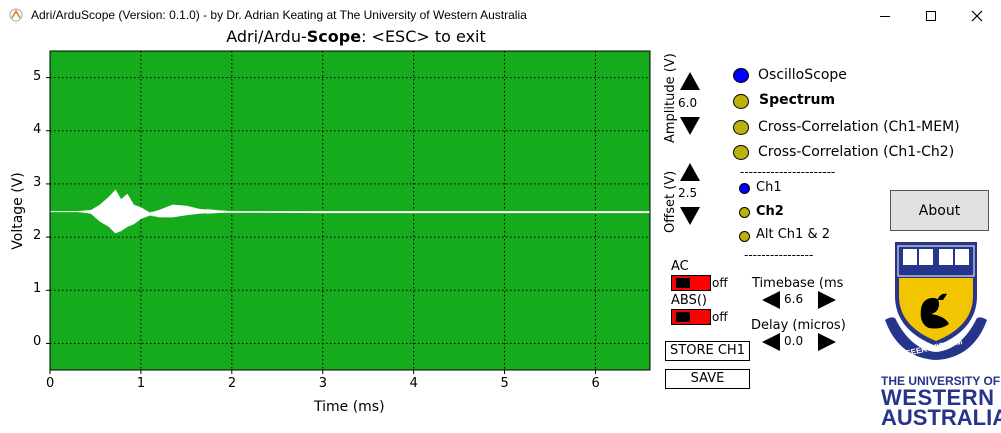 This screenshot has height=433, width=1001. I want to click on offset-down-icon, so click(690, 216).